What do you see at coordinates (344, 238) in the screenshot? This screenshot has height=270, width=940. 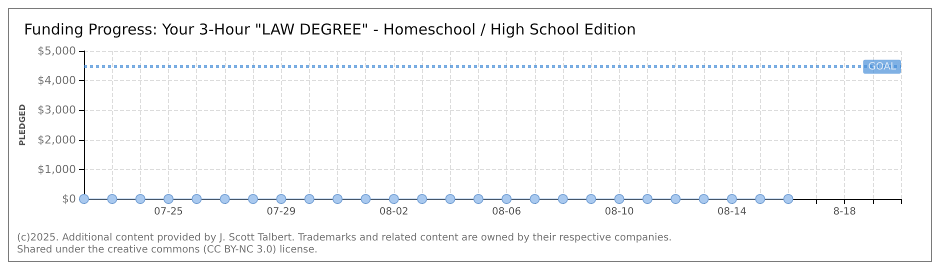 I see `text: (c)2025. Additional content provided by J. Scott Talbert. Trademarks and related content are owned by their respective companies.` at bounding box center [344, 238].